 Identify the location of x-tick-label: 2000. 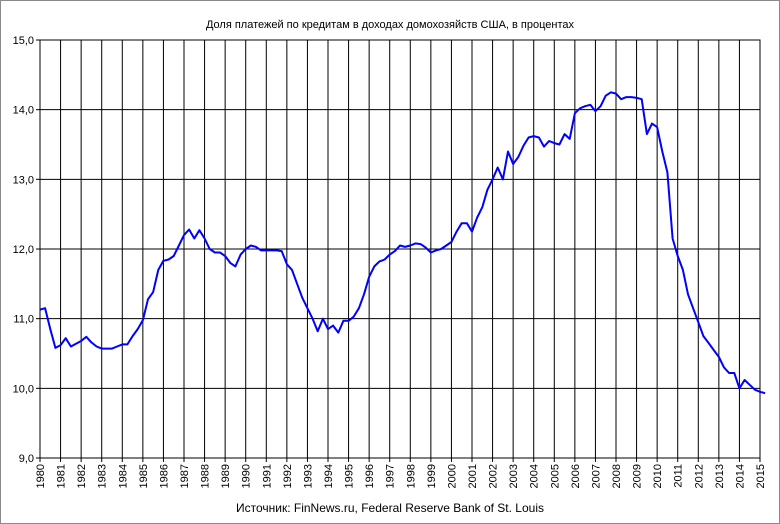
(452, 476).